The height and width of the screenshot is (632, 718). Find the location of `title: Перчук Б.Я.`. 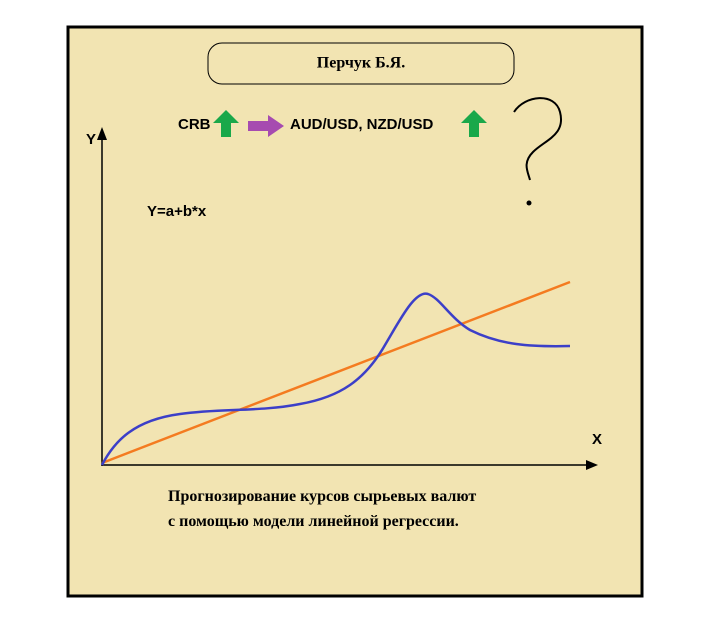

title: Перчук Б.Я. is located at coordinates (361, 63).